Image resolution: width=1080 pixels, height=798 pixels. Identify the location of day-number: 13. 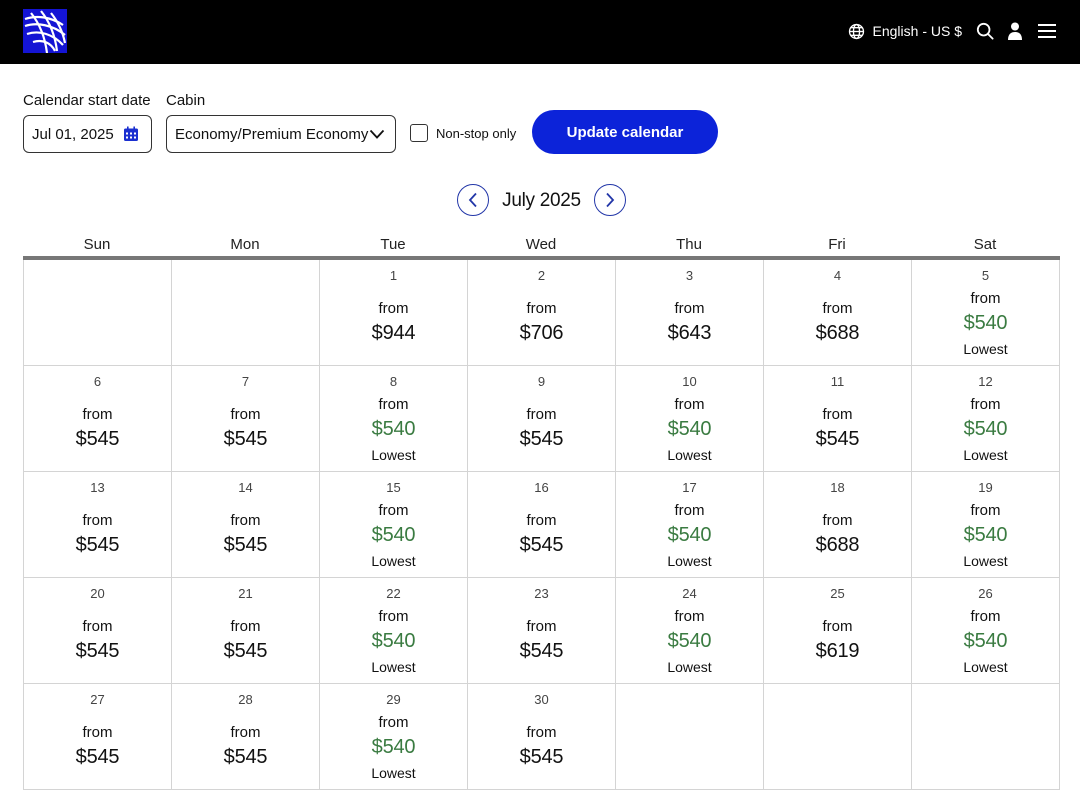
(97, 487).